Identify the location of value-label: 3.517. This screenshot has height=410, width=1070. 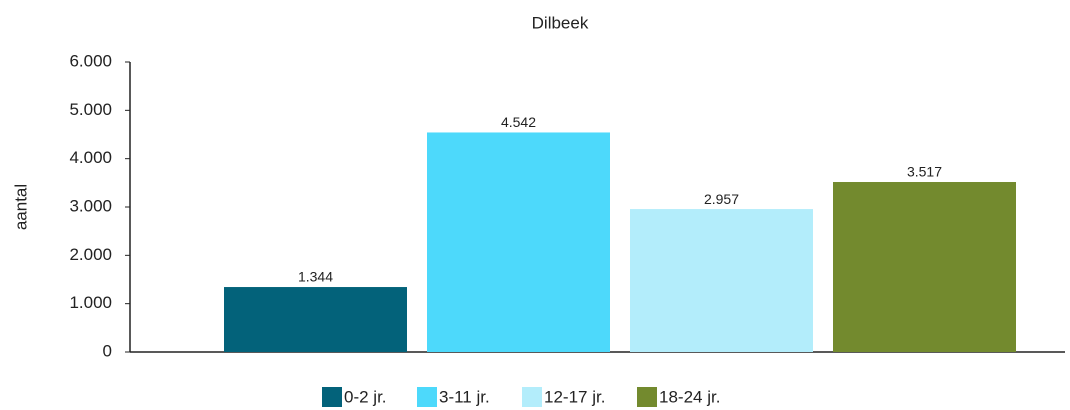
(924, 172).